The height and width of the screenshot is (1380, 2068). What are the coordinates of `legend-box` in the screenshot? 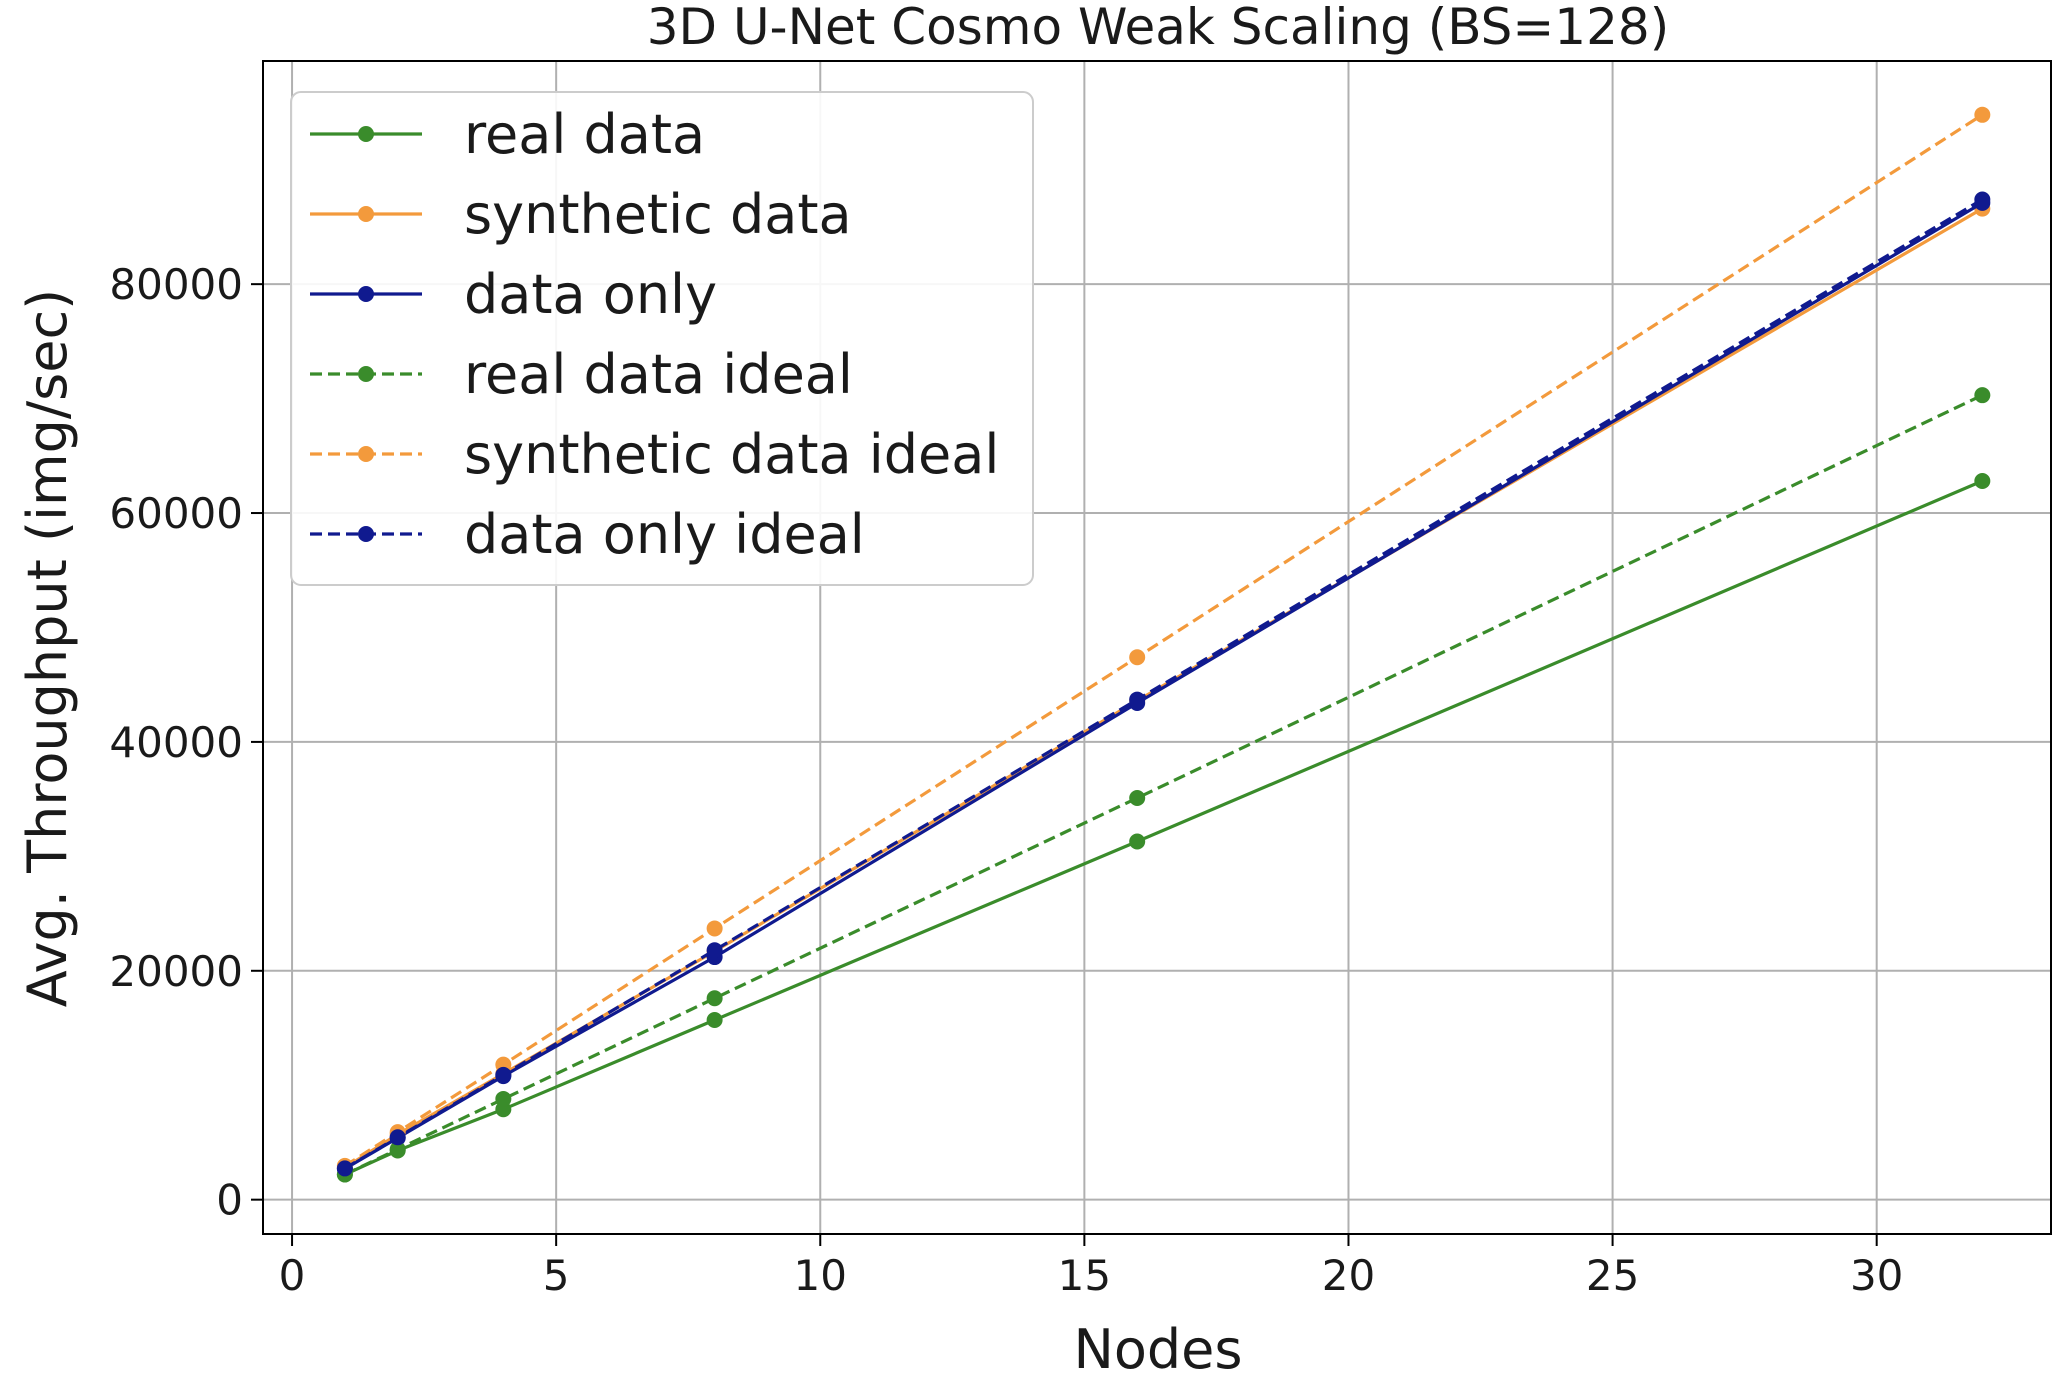 It's located at (662, 338).